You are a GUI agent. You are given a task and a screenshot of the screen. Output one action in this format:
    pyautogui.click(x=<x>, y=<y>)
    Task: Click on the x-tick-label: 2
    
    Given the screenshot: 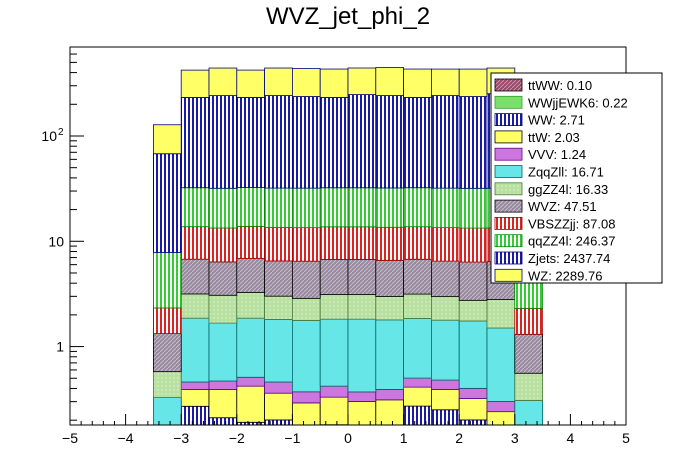 What is the action you would take?
    pyautogui.click(x=459, y=438)
    